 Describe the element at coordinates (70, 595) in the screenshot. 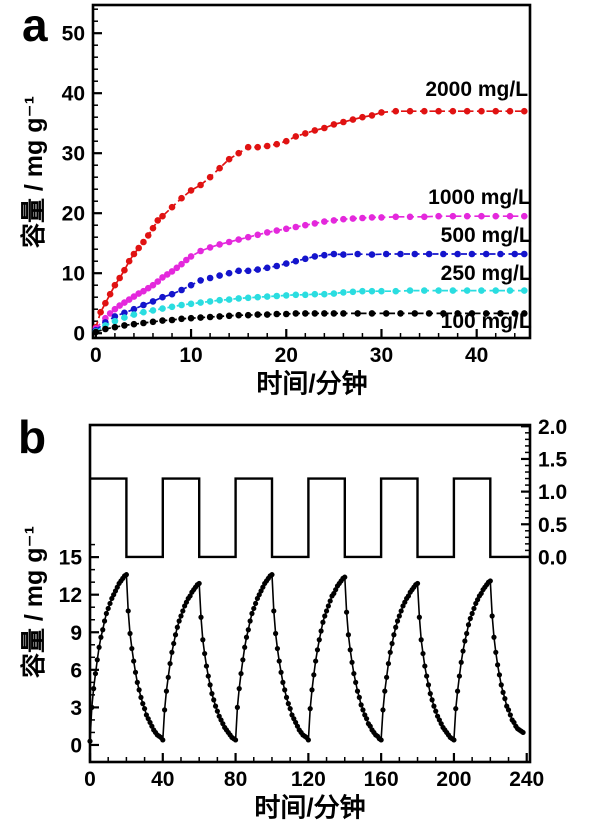

I see `y-tick-label: 12` at that location.